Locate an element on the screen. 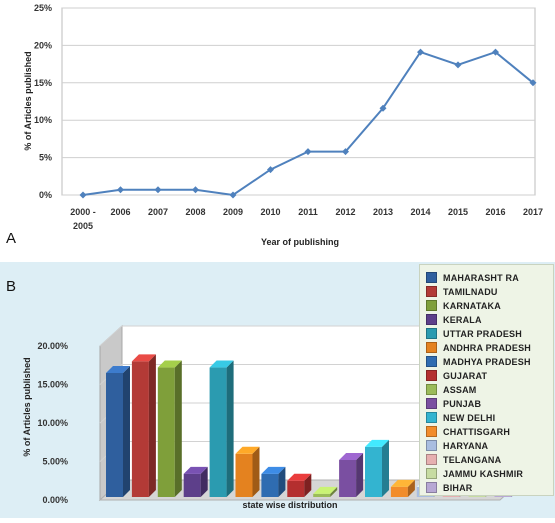  y-tick-label: 20.00% is located at coordinates (52, 346).